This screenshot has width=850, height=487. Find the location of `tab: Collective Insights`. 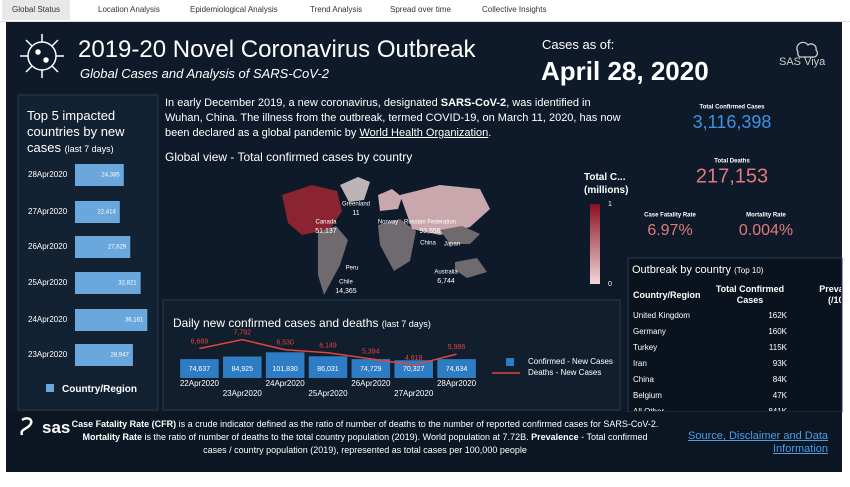

tab: Collective Insights is located at coordinates (514, 9).